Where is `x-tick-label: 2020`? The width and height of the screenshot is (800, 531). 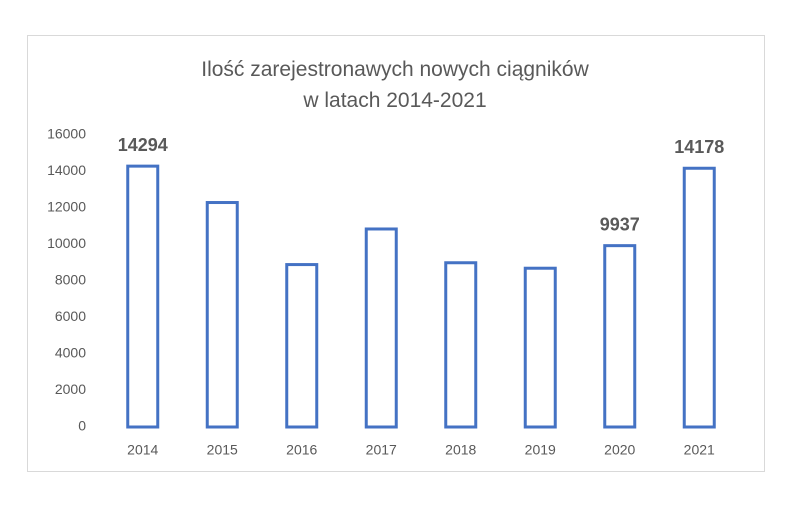 x-tick-label: 2020 is located at coordinates (619, 450).